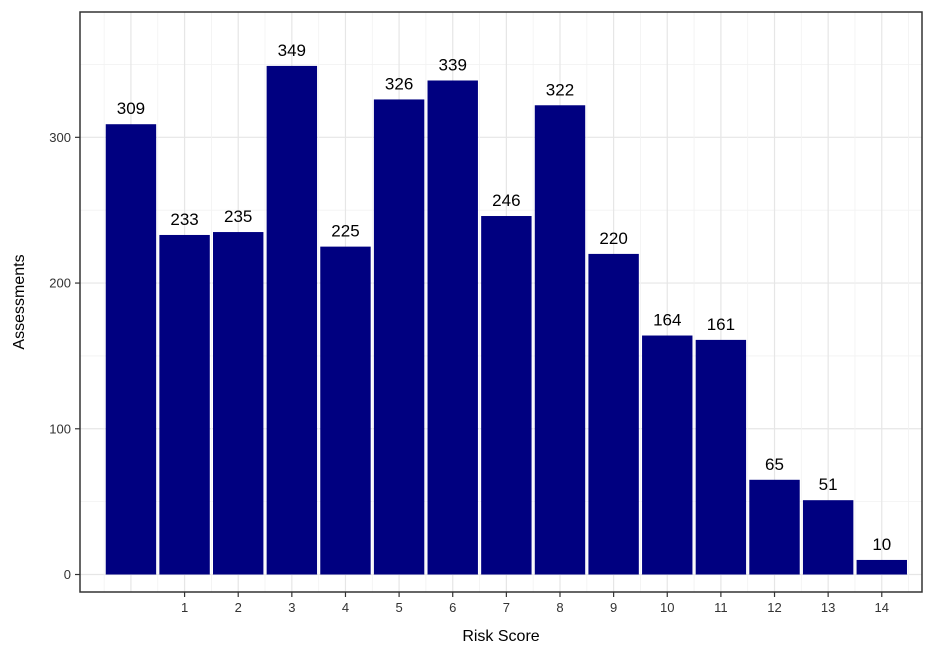 The height and width of the screenshot is (650, 933). I want to click on x-tick-label: 13, so click(828, 607).